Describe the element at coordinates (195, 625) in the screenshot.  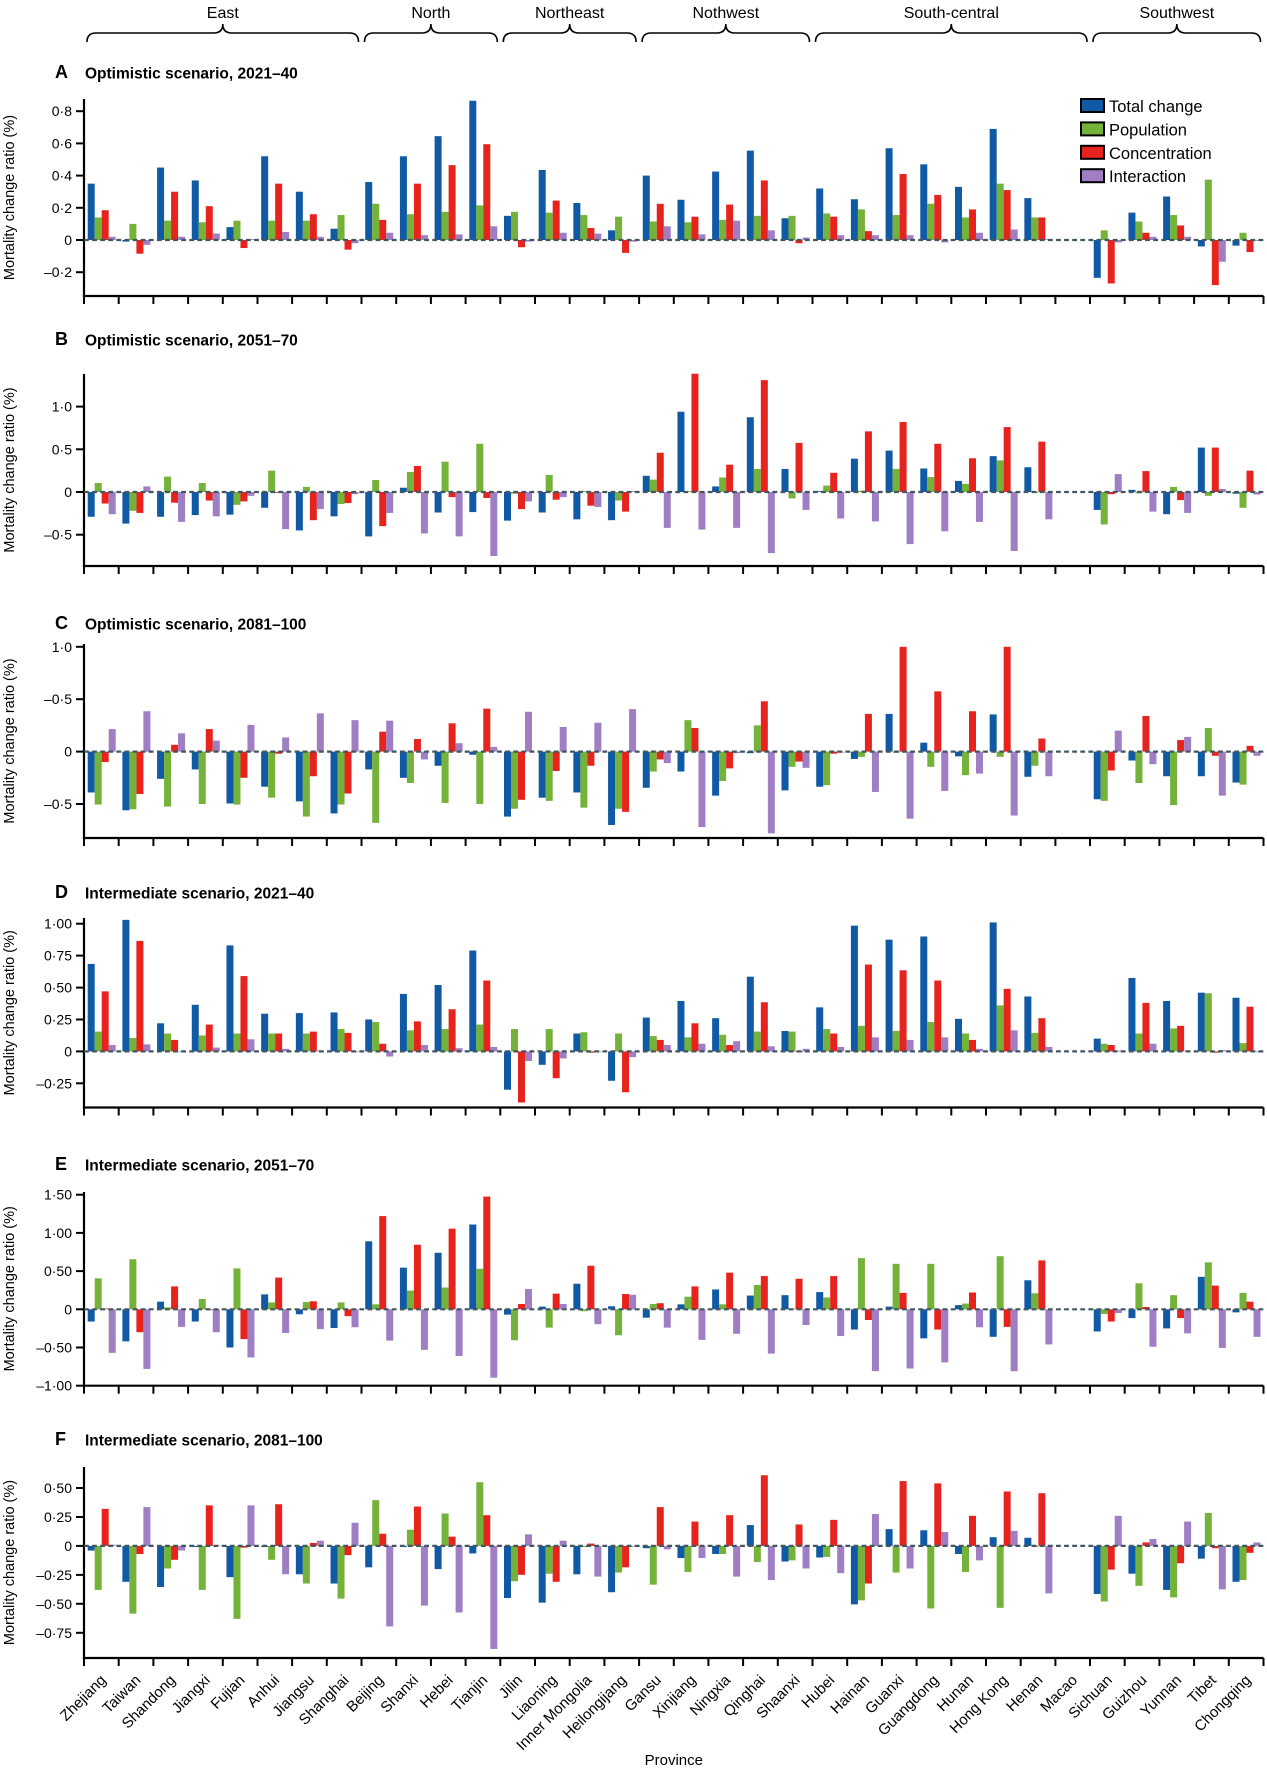
I see `svg-text: Optimistic scenario, 2081–100` at that location.